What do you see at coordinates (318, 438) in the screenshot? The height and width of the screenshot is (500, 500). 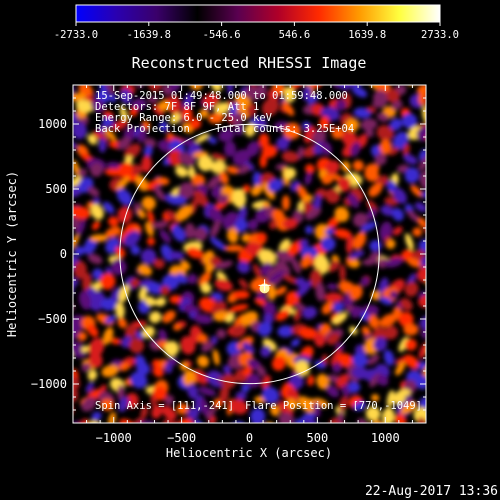 I see `x-tick-label: 500` at bounding box center [318, 438].